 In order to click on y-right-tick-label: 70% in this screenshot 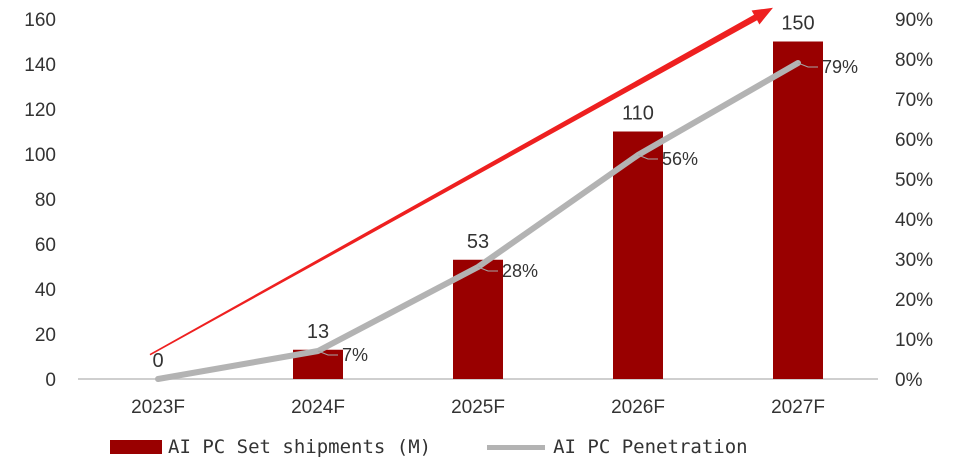, I will do `click(914, 100)`.